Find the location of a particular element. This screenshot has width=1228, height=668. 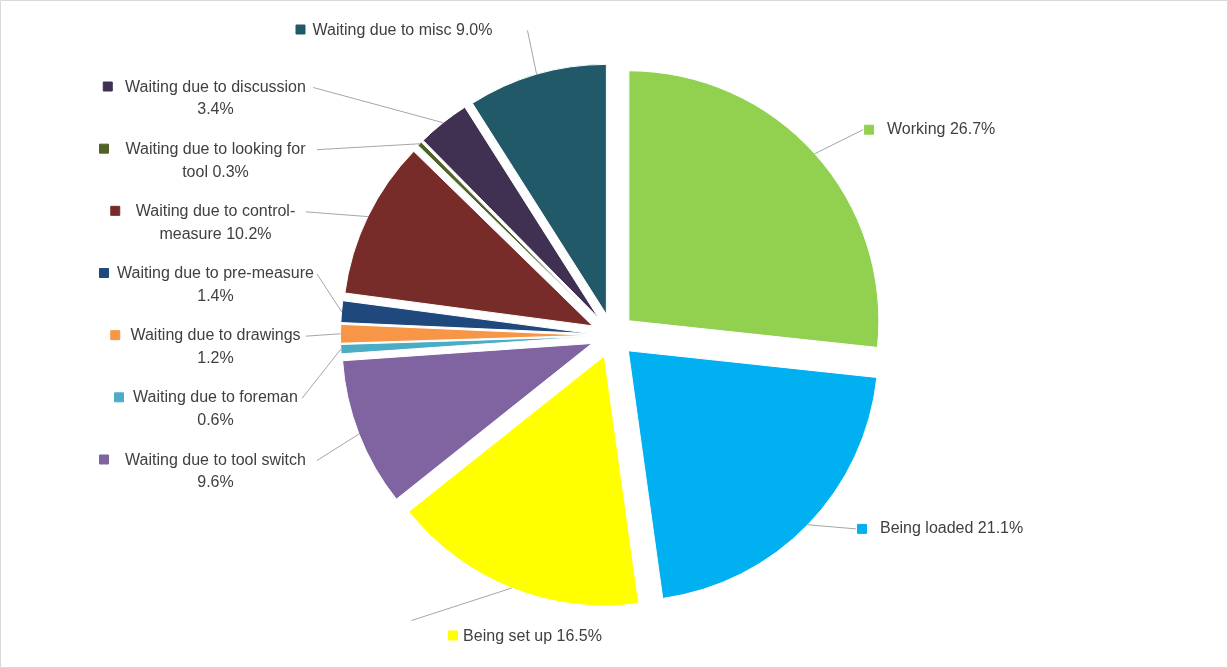

legend-label: Waiting due to control-measure 10.2% is located at coordinates (215, 221).